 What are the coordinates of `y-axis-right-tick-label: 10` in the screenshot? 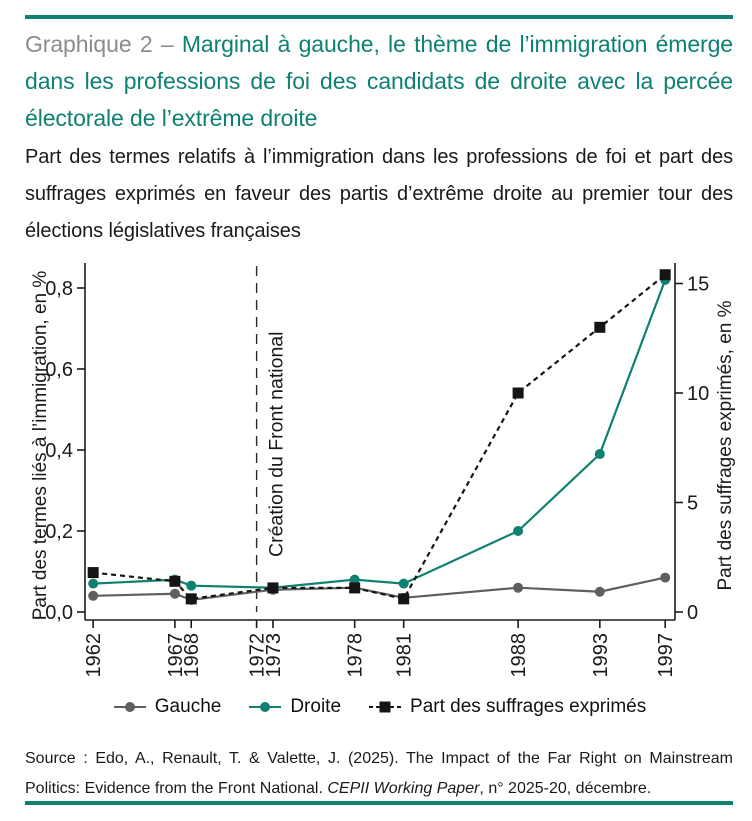 It's located at (698, 394).